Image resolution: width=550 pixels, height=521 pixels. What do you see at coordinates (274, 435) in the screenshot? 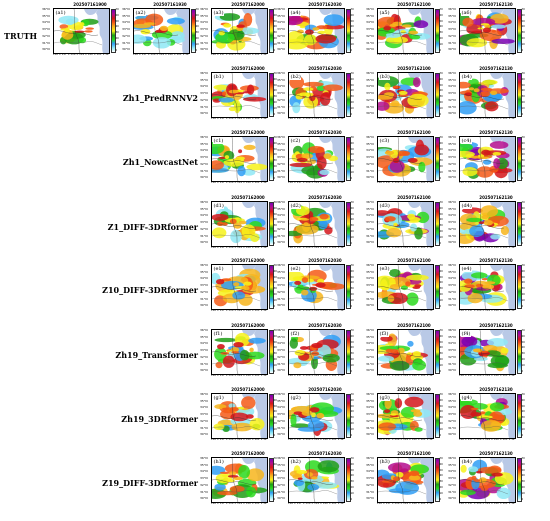
I see `colorbar-tick-label: 0` at bounding box center [274, 435].